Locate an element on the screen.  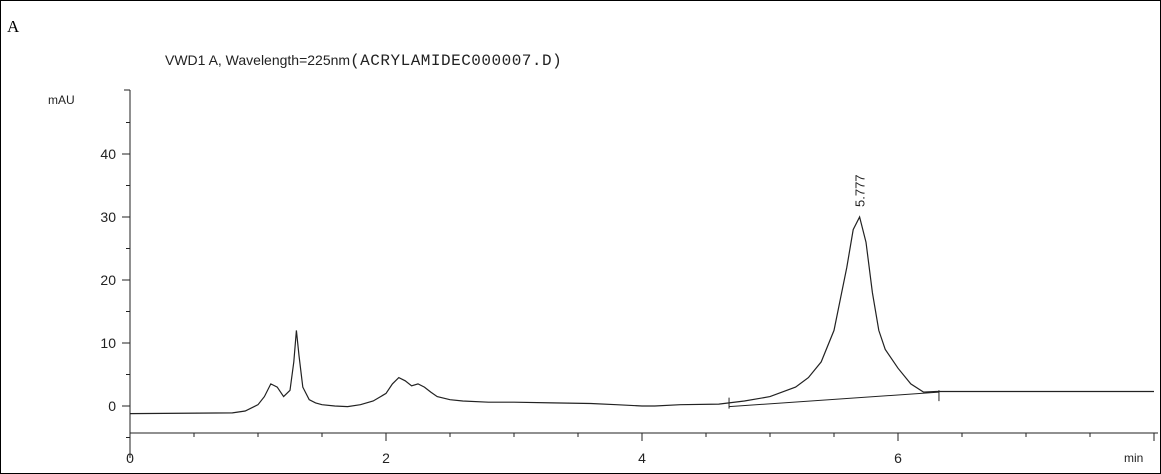
x-tick-label: 6 is located at coordinates (898, 458).